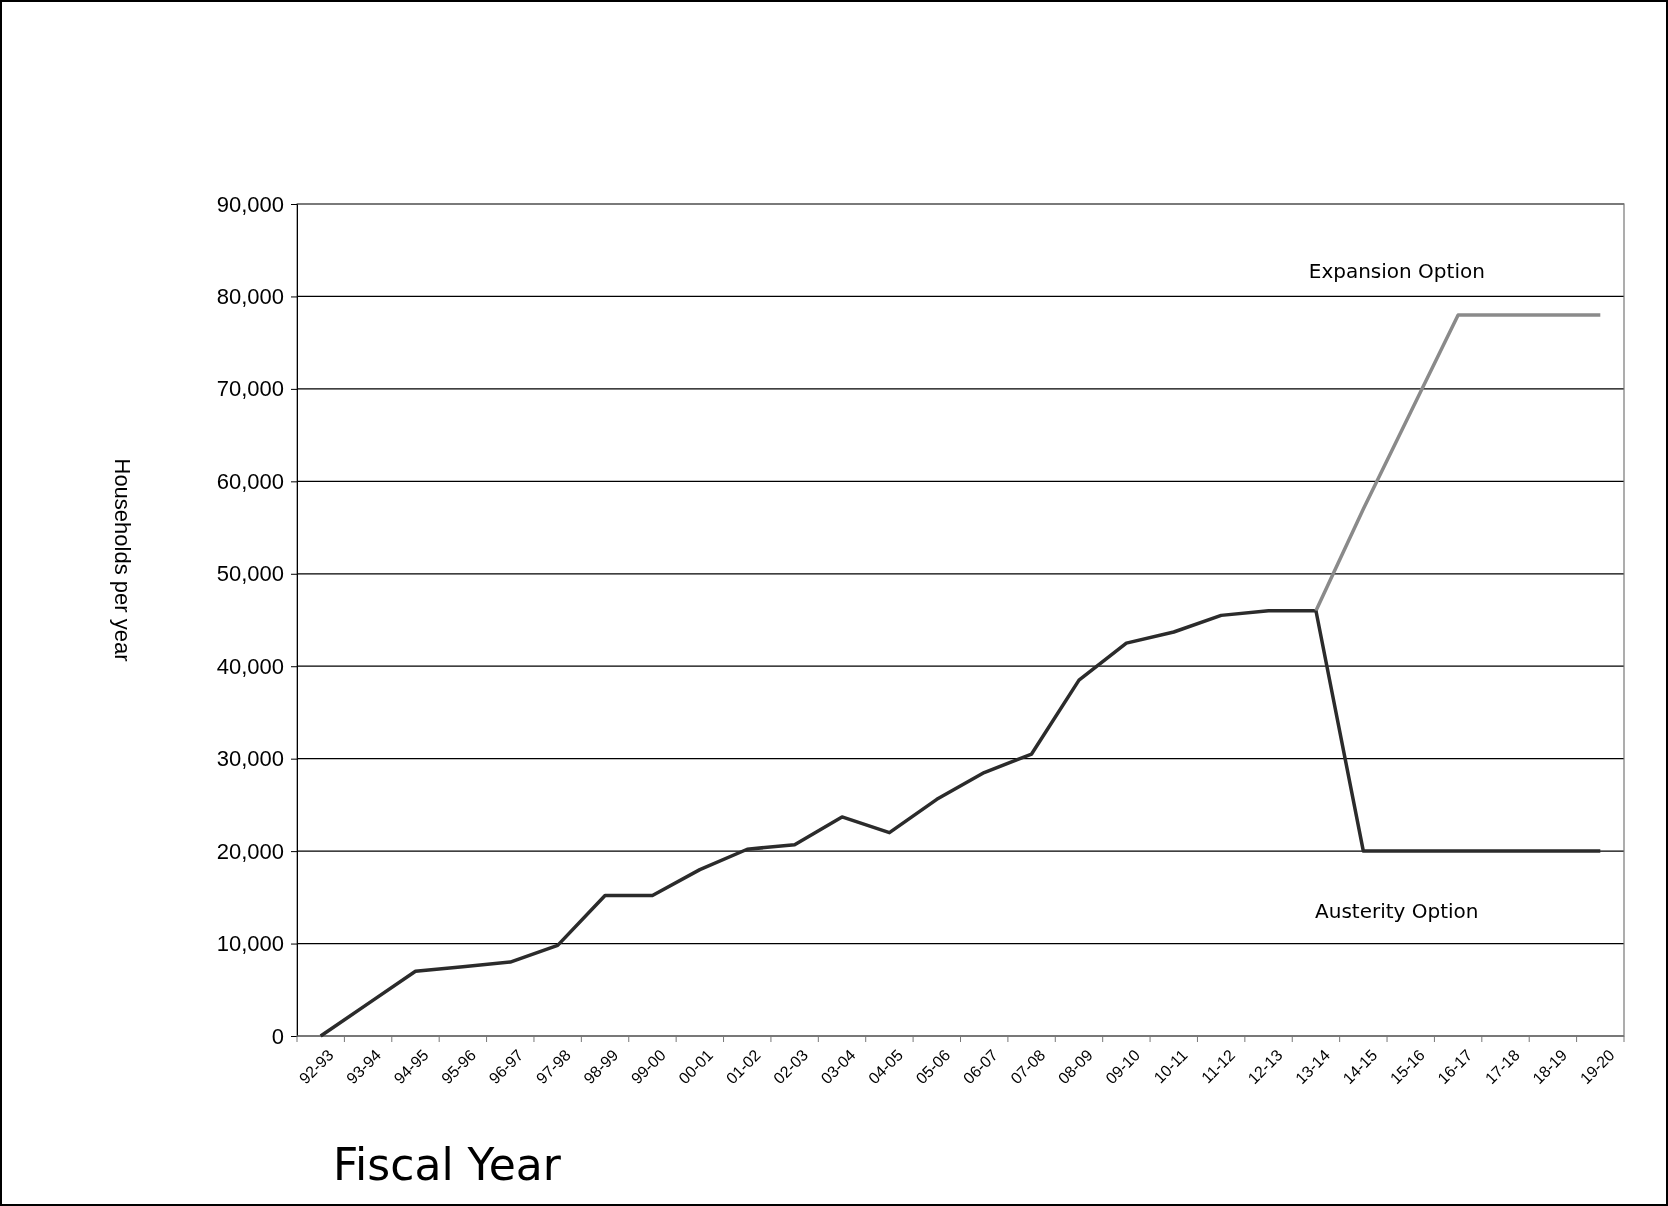  What do you see at coordinates (447, 1164) in the screenshot?
I see `x-axis-title: Fiscal Year` at bounding box center [447, 1164].